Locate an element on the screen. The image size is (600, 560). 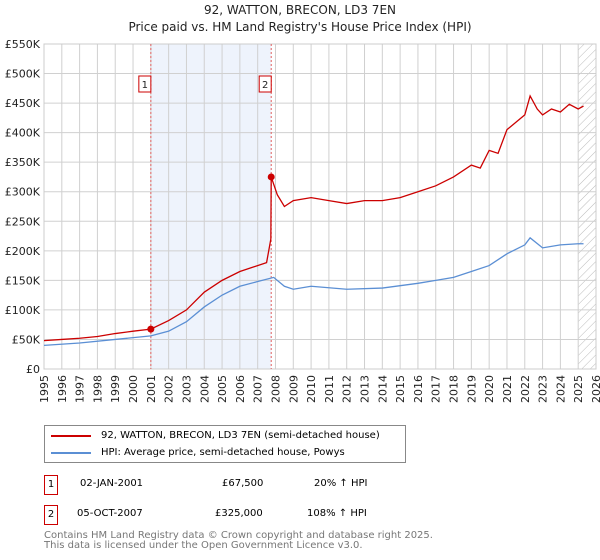
x-tick-label: 2013 is located at coordinates (365, 389).